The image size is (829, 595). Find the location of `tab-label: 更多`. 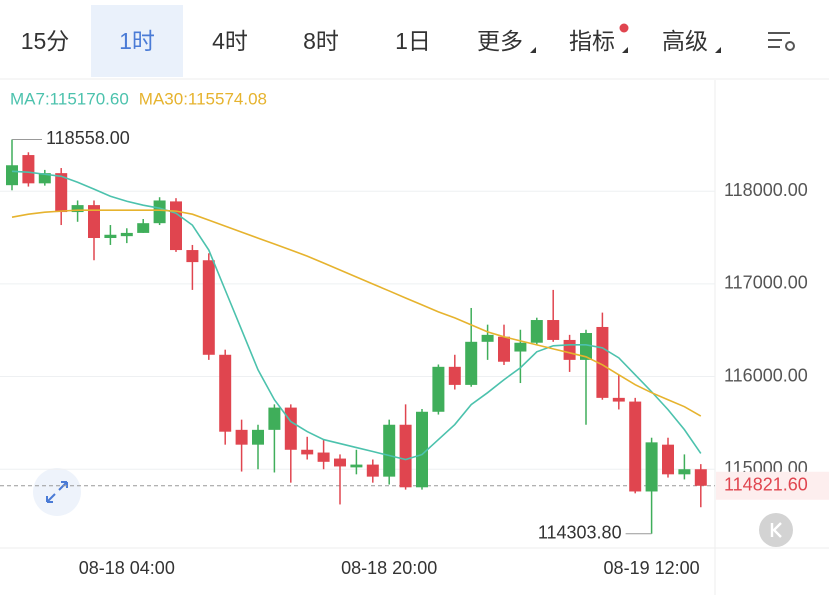

tab-label: 更多 is located at coordinates (500, 41).